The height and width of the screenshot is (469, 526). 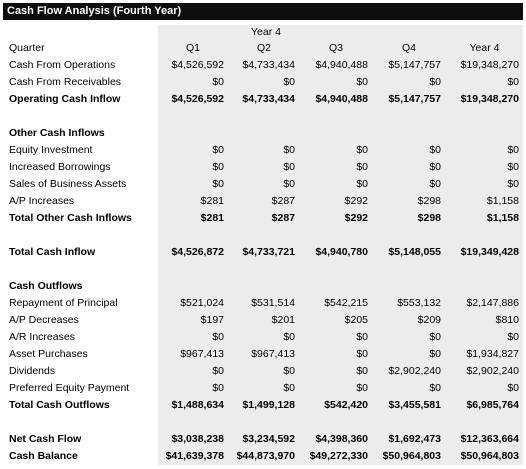 I want to click on table-row: A/P Increases $281 $287 $292 $298 $1,158, so click(x=263, y=201).